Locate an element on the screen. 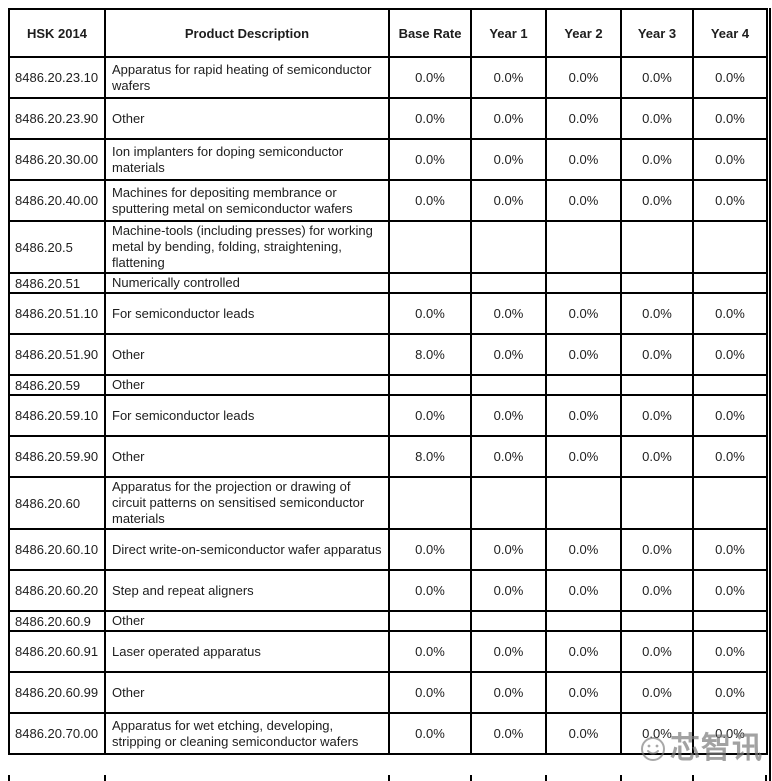  hsk-code-cell: 8486.20.59.90 is located at coordinates (57, 456).